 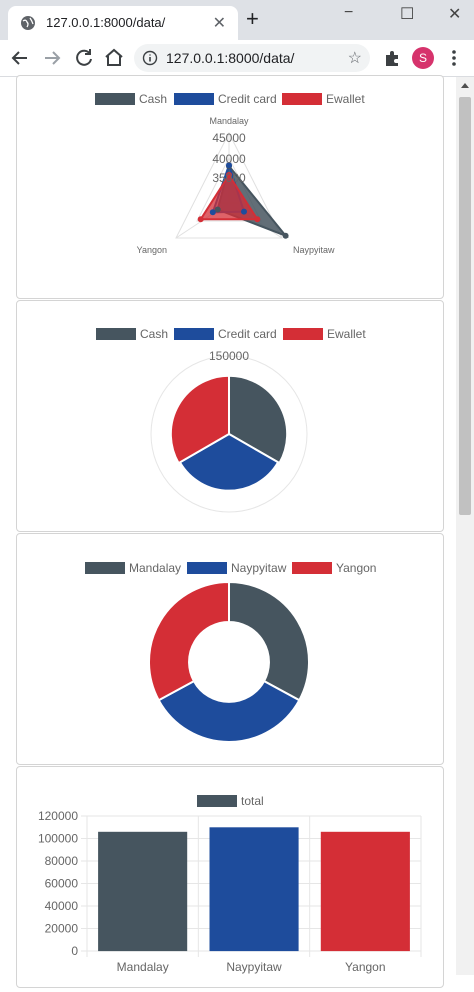 What do you see at coordinates (259, 568) in the screenshot?
I see `legend-label-naypyitaw: Naypyitaw` at bounding box center [259, 568].